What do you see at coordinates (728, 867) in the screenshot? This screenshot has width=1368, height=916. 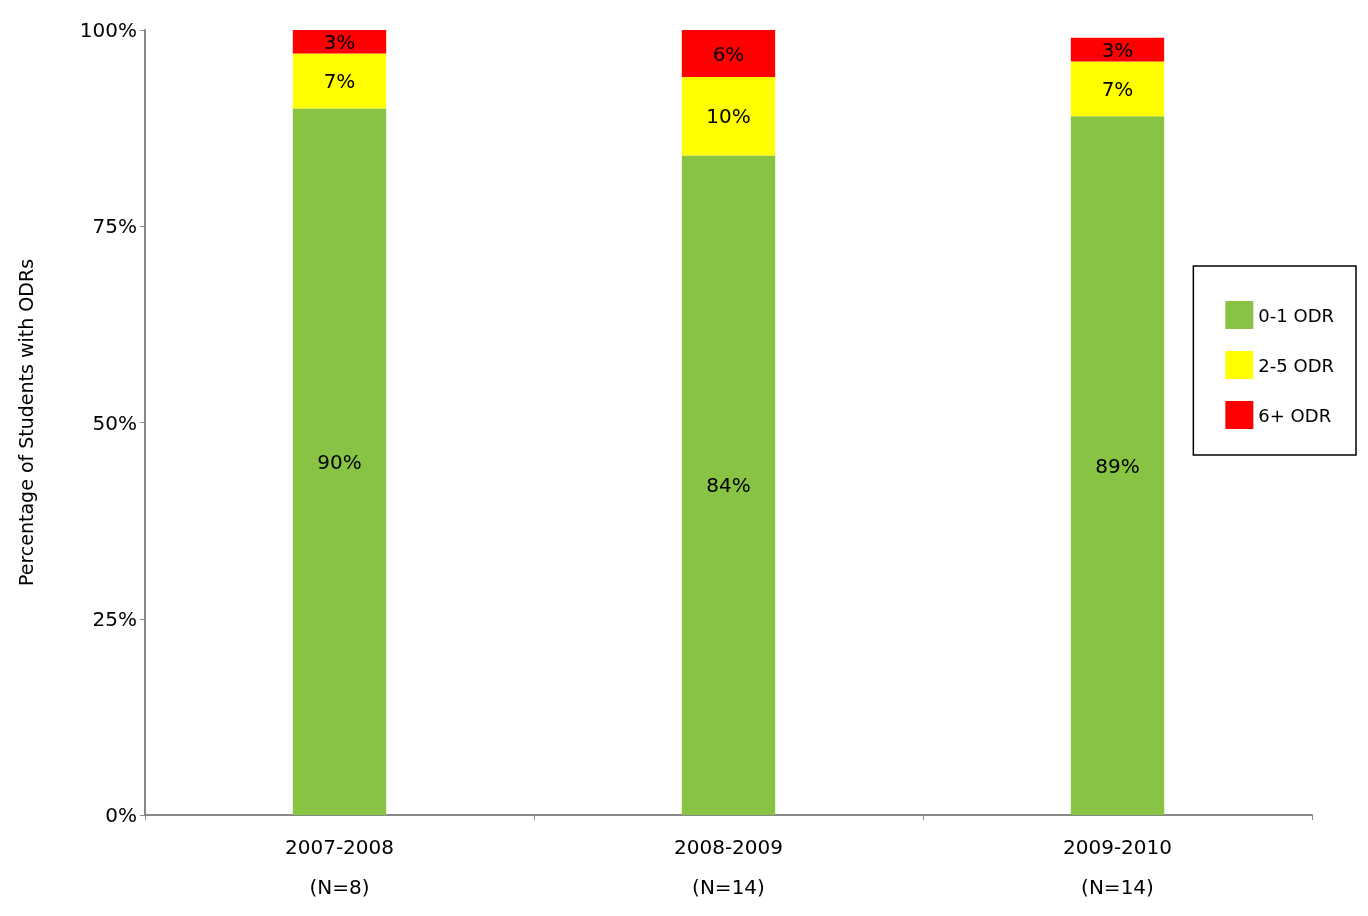 I see `x-tick-label: 2008-2009 (N=14)` at bounding box center [728, 867].